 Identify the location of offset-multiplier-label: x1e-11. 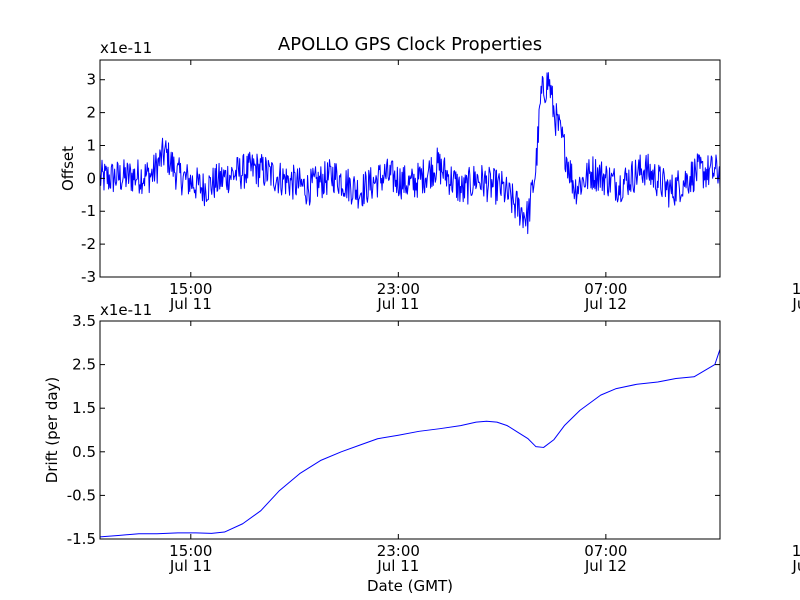
(126, 48).